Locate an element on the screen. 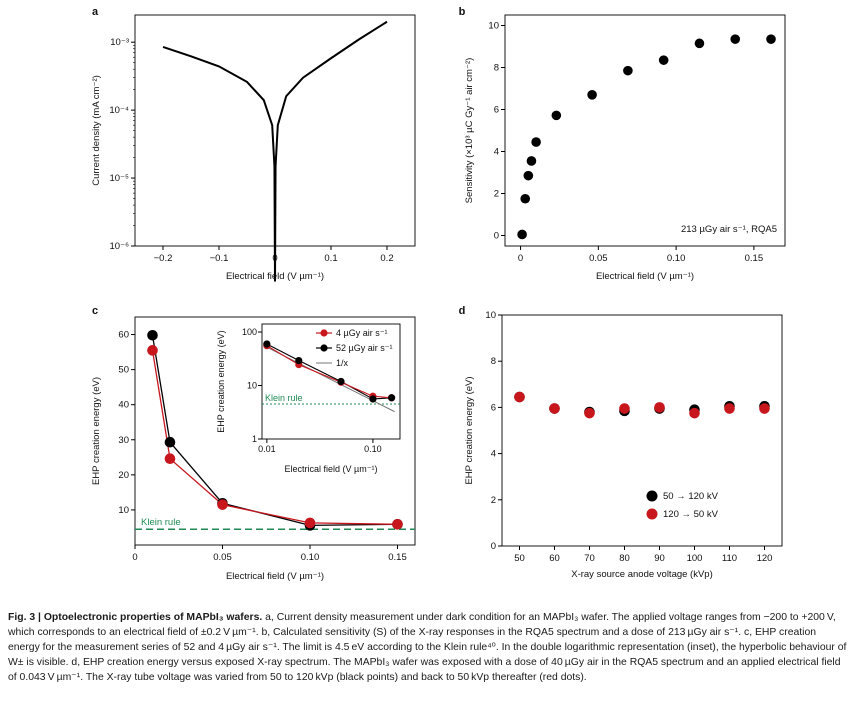  panel-d-xtick-label: 70 is located at coordinates (589, 558).